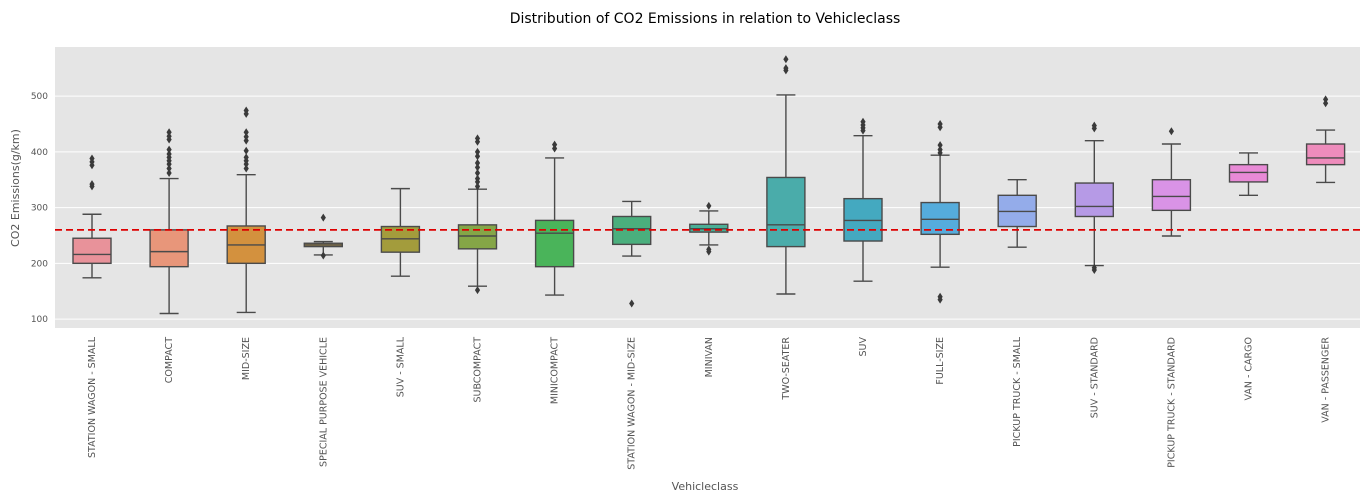 The height and width of the screenshot is (504, 1368). I want to click on y-tick-label: 500, so click(39, 97).